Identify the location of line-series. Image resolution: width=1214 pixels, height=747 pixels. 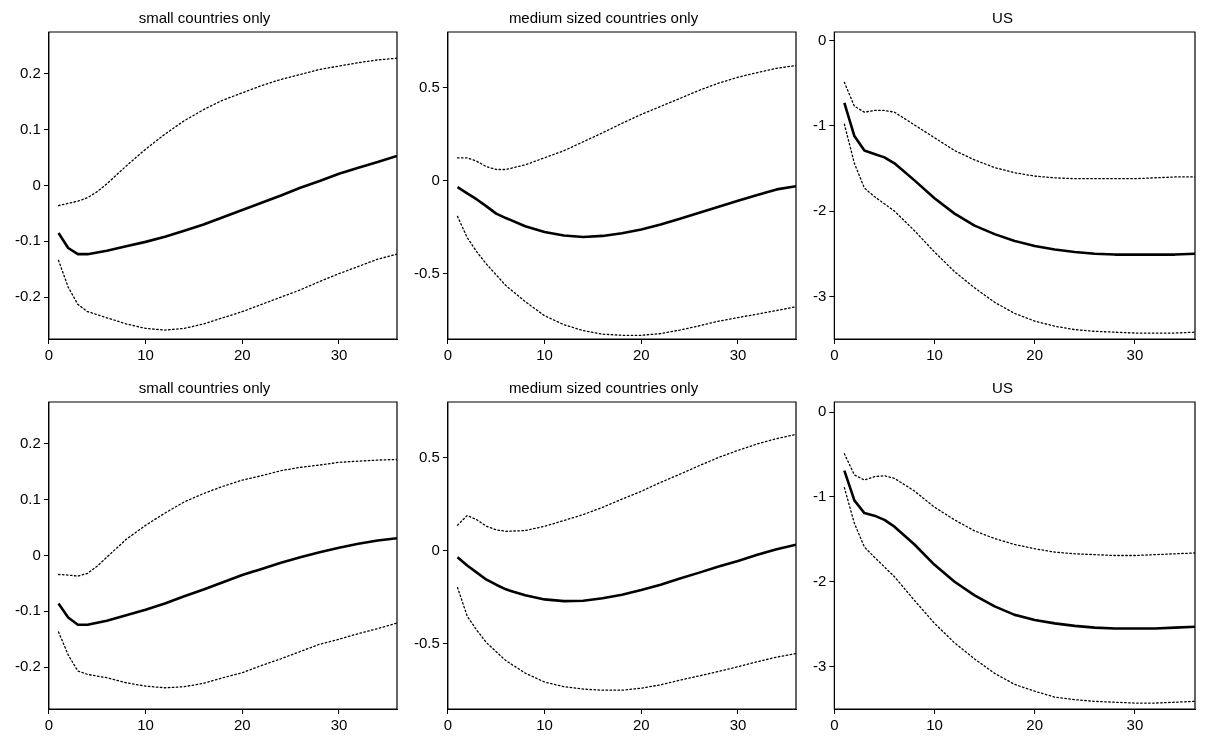
(227, 517).